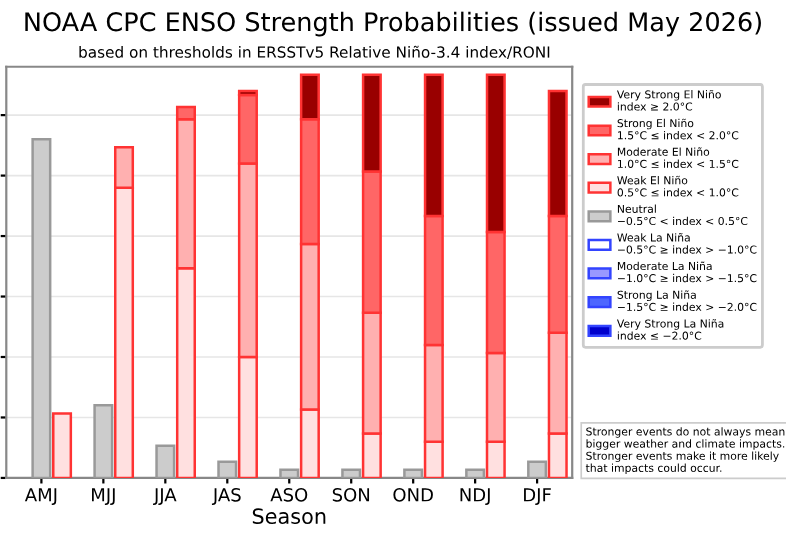 The height and width of the screenshot is (534, 786). I want to click on x-tick-label: AMJ, so click(40, 496).